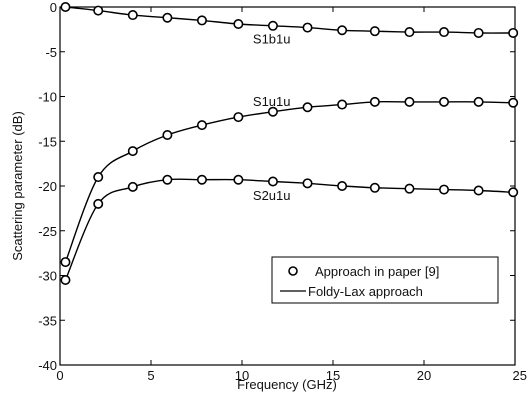  Describe the element at coordinates (365, 291) in the screenshot. I see `legend-item-foldy-lax: Foldy-Lax approach` at that location.